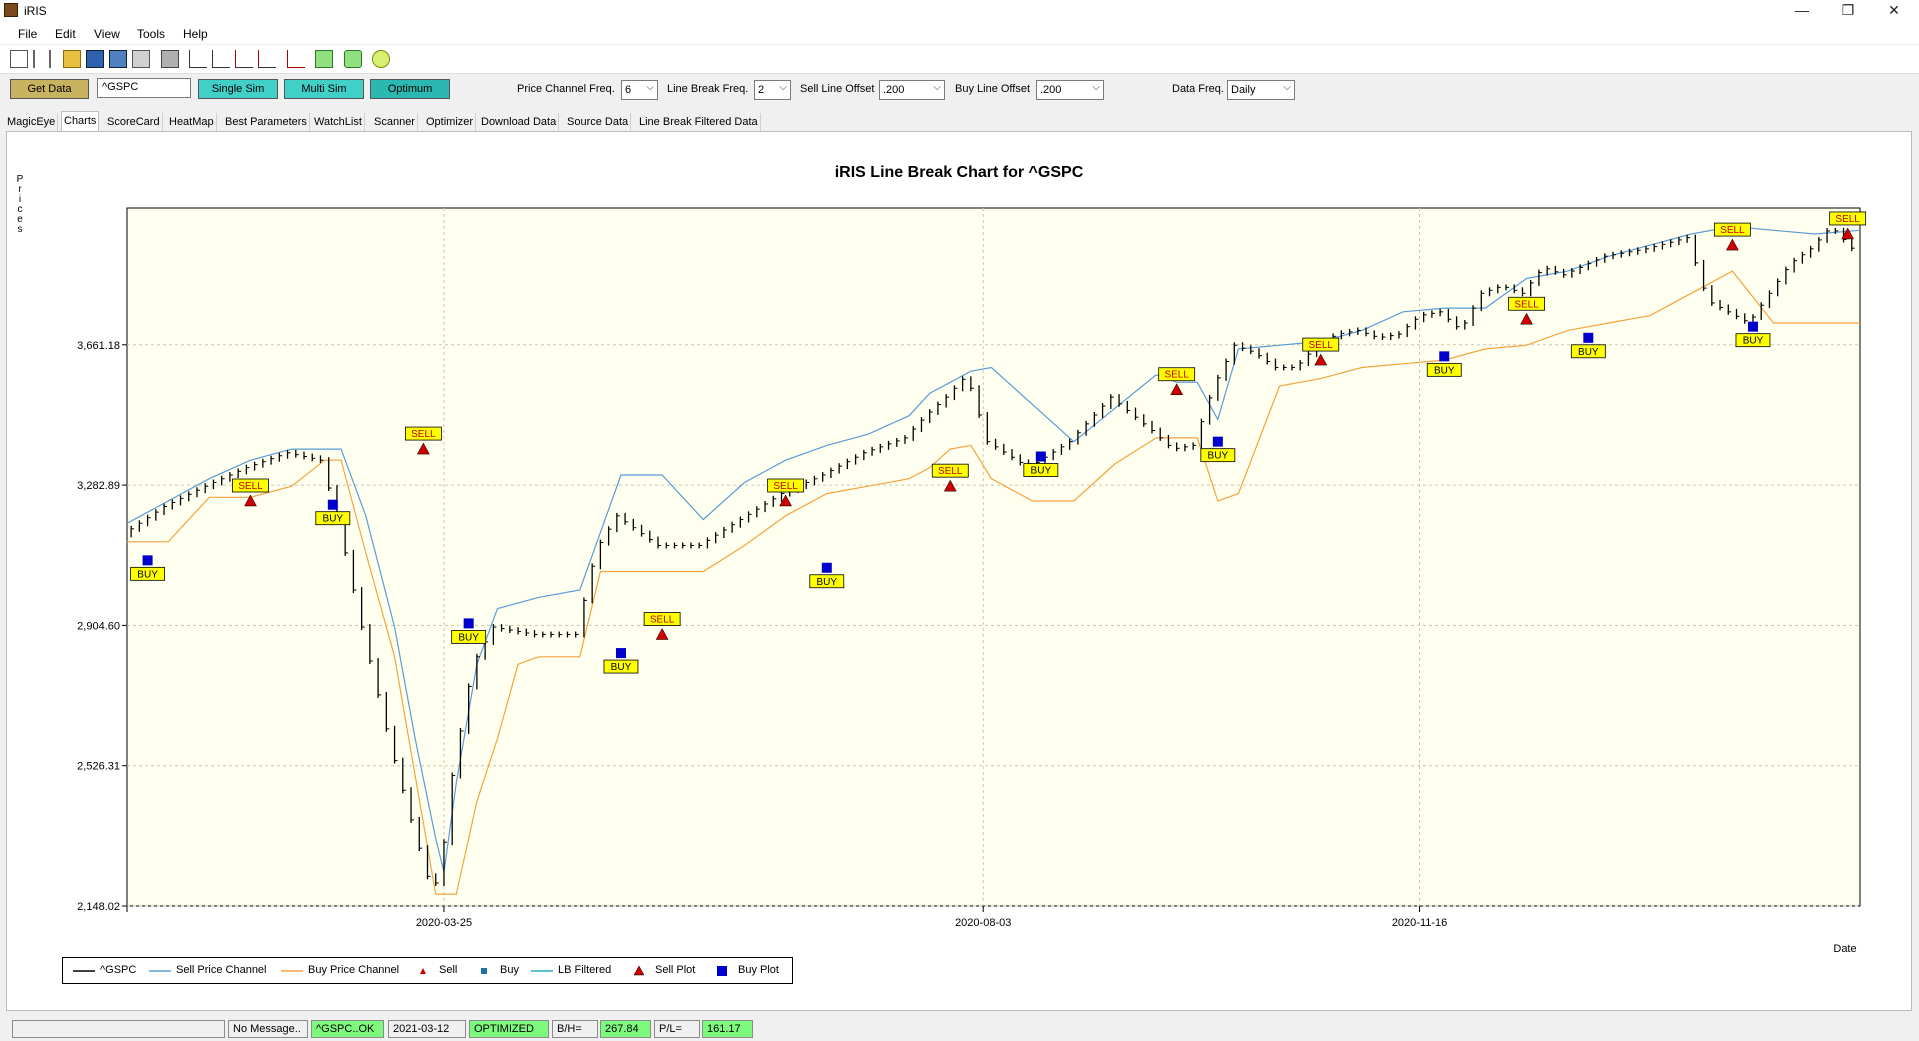 The image size is (1919, 1041). I want to click on multi-sim-button: Multi Sim, so click(324, 89).